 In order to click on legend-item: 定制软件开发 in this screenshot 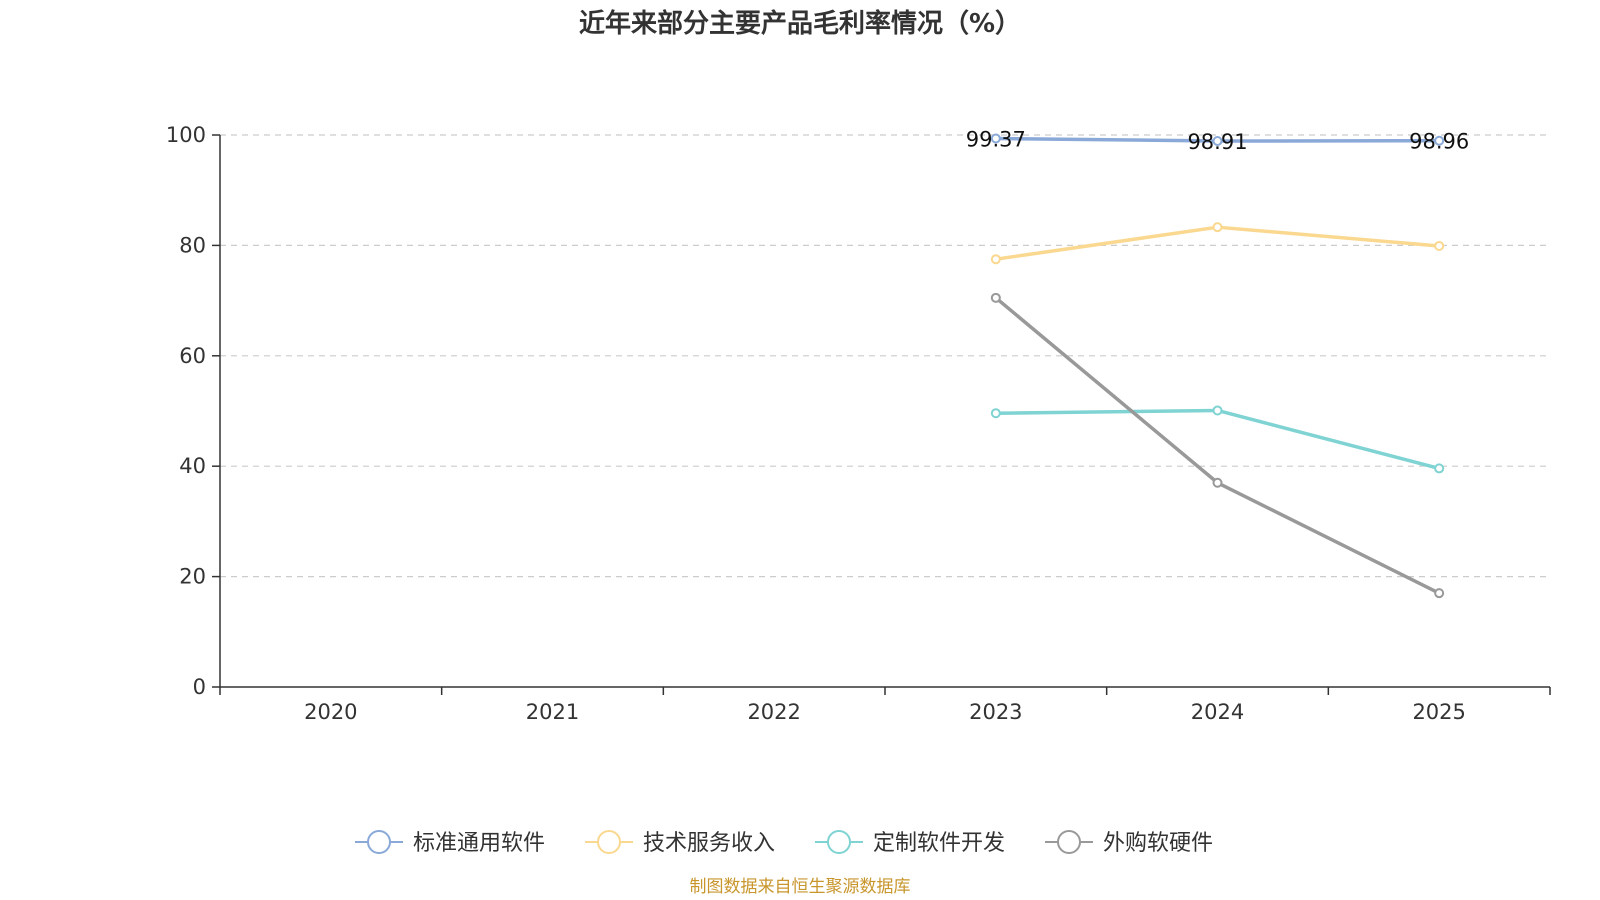, I will do `click(910, 843)`.